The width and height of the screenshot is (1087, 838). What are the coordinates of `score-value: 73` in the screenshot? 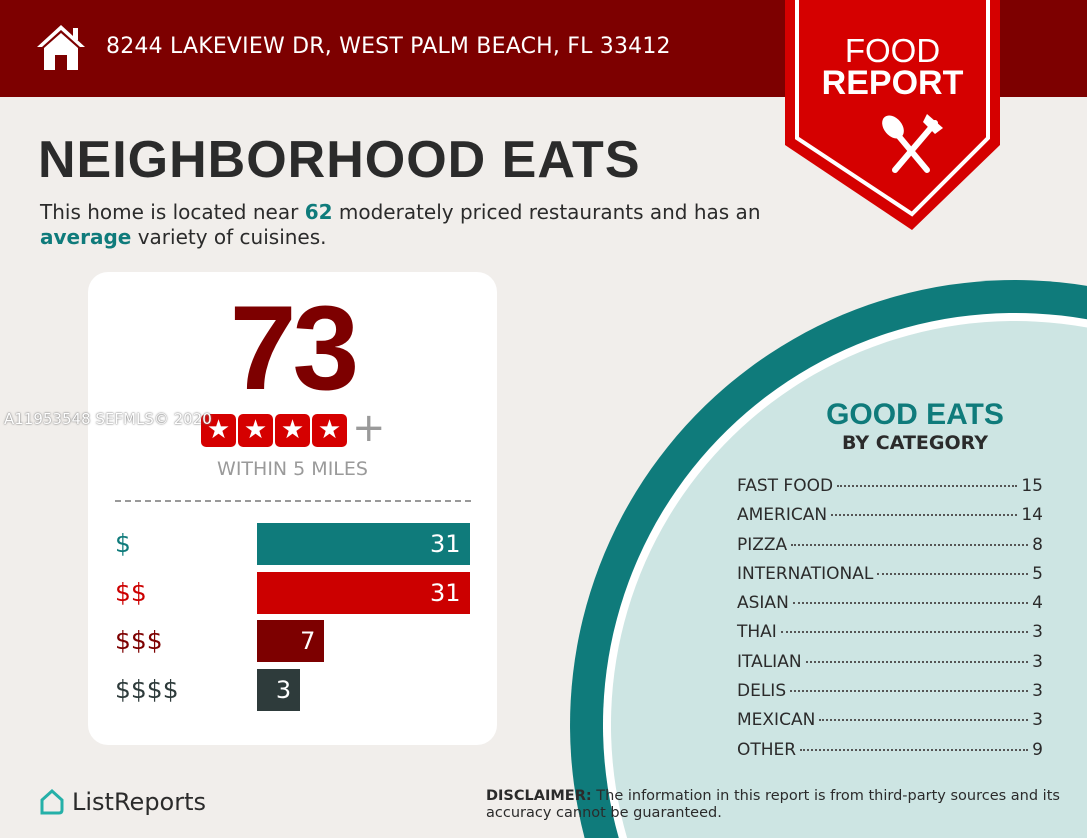 It's located at (294, 348).